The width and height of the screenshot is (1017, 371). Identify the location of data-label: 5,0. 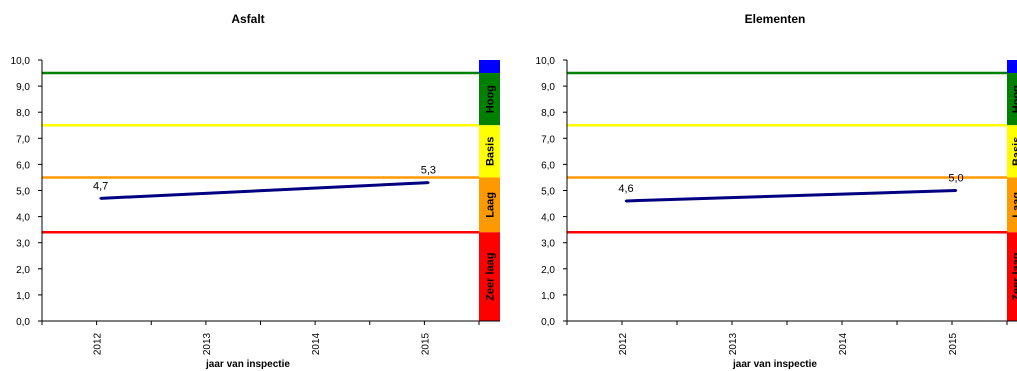
(955, 179).